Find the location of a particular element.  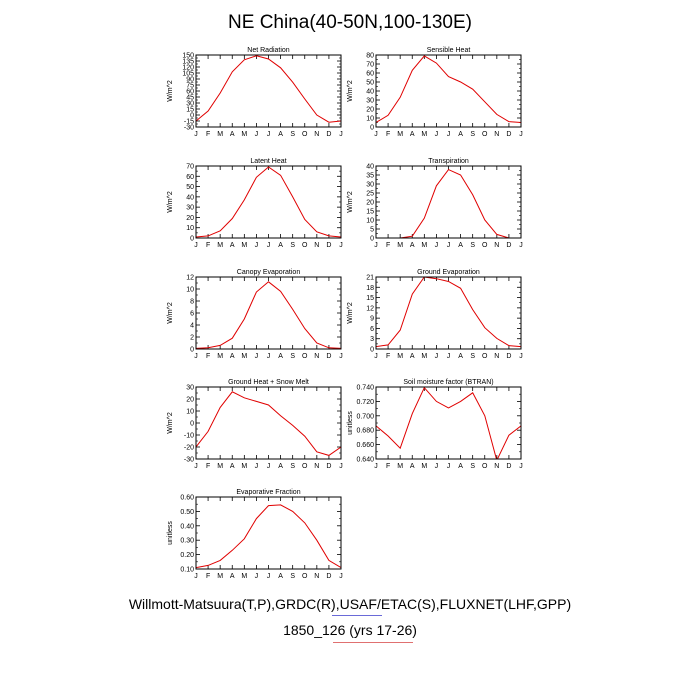

chart-canopy-evaporation-ytick-label: 6 is located at coordinates (192, 314).